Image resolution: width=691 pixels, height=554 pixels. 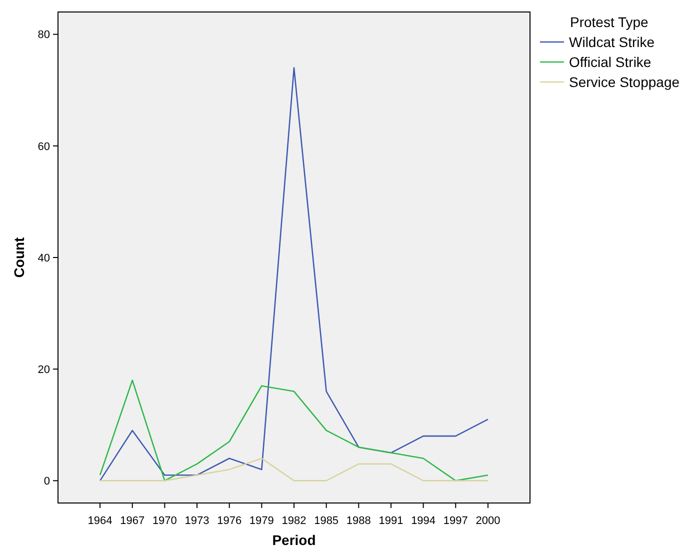 I want to click on x-tick-label: 2000, so click(x=488, y=521).